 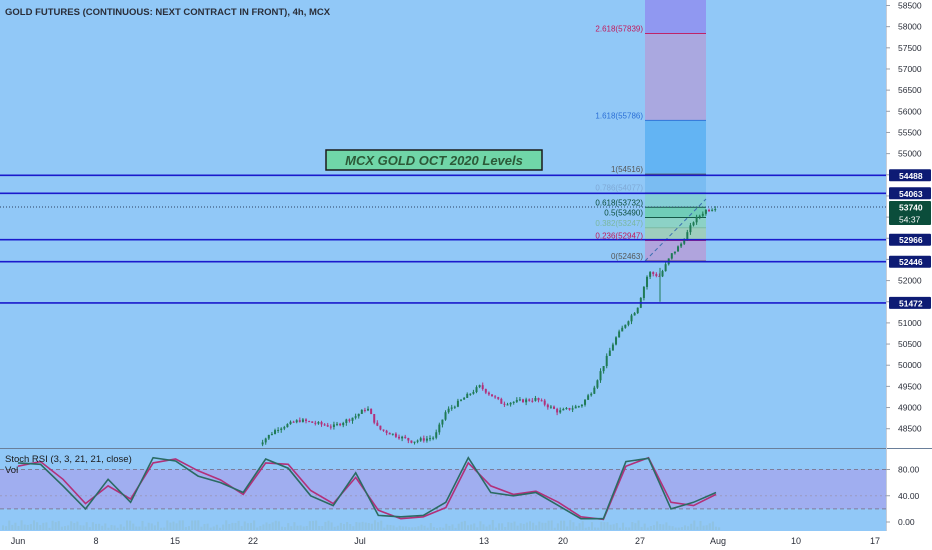 I want to click on fib-extension-boxes, so click(x=675, y=131).